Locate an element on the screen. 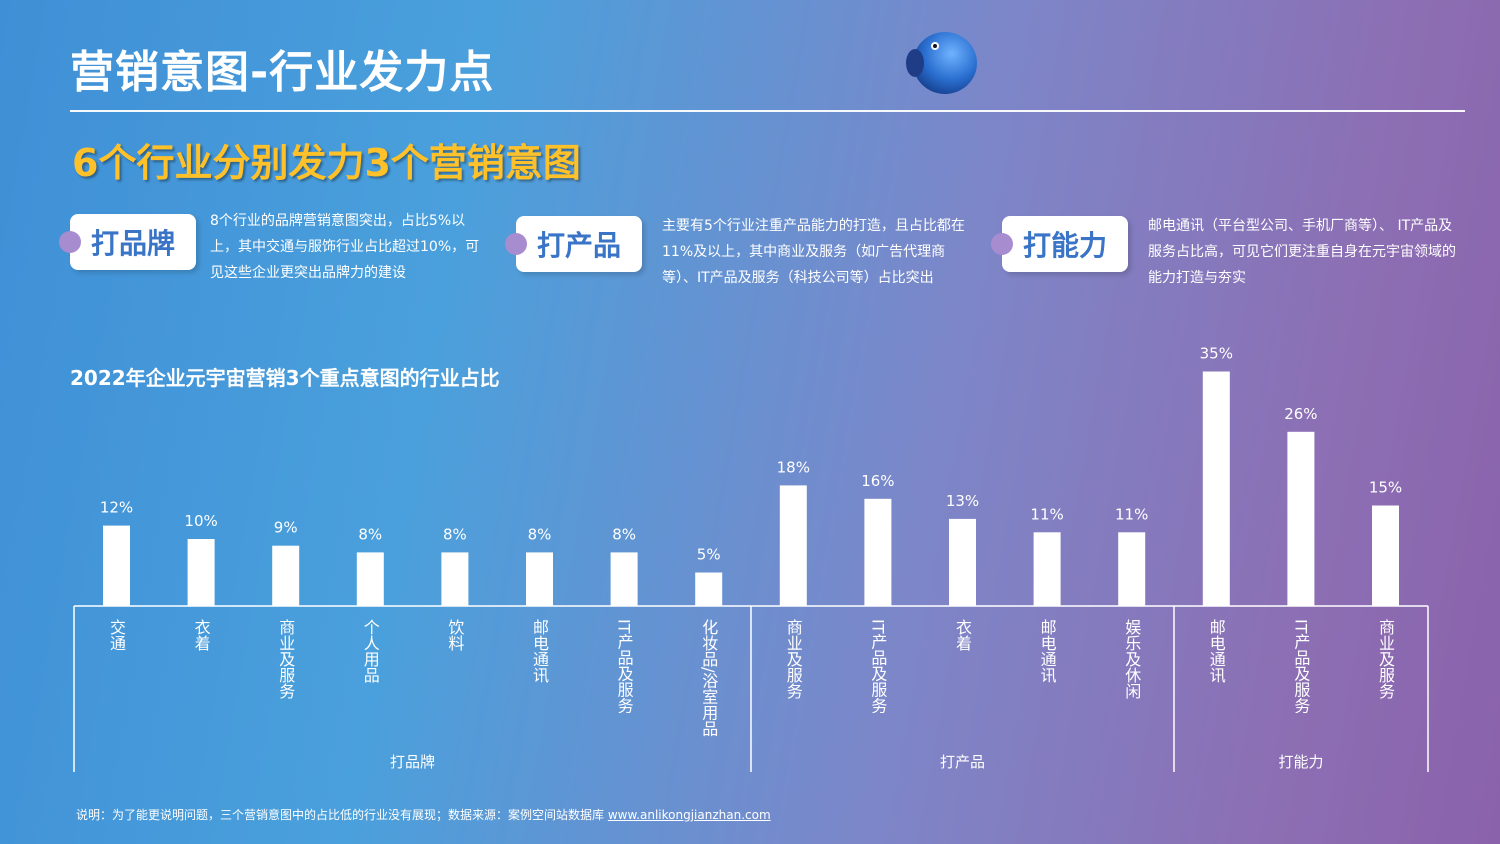 This screenshot has height=844, width=1500. group-label: 打能力 is located at coordinates (1300, 762).